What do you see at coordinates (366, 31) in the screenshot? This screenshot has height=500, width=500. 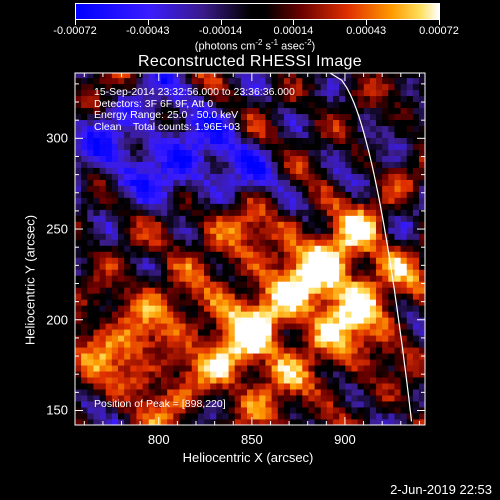 I see `colorbar-tick-label: 0.00043` at bounding box center [366, 31].